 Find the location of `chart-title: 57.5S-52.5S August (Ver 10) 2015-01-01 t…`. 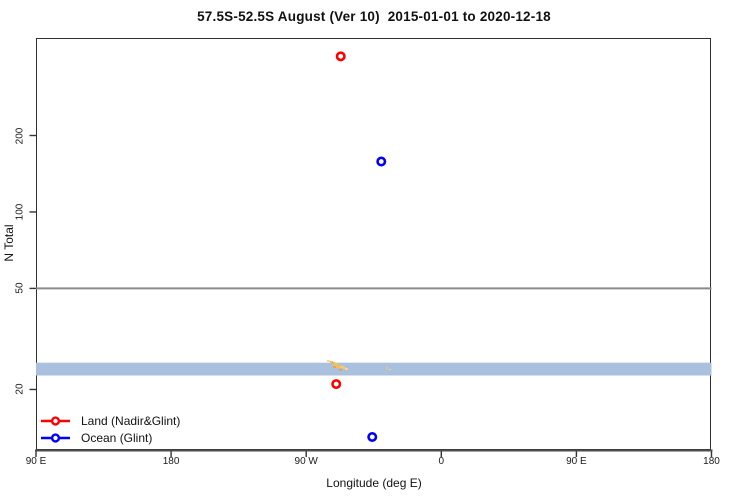

chart-title: 57.5S-52.5S August (Ver 10) 2015-01-01 t… is located at coordinates (374, 16).